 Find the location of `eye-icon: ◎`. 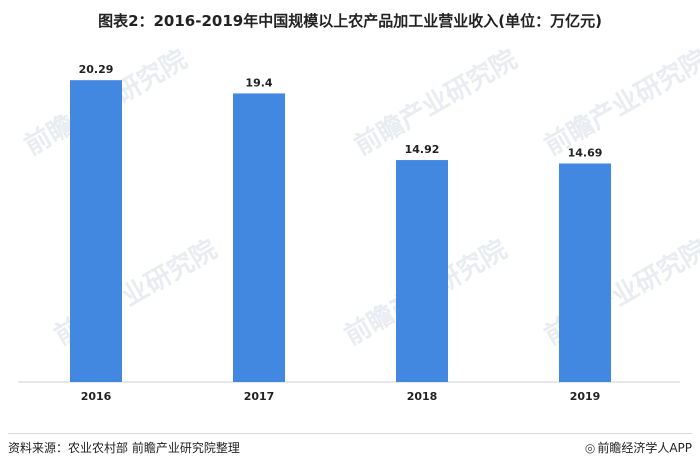

eye-icon: ◎ is located at coordinates (590, 448).